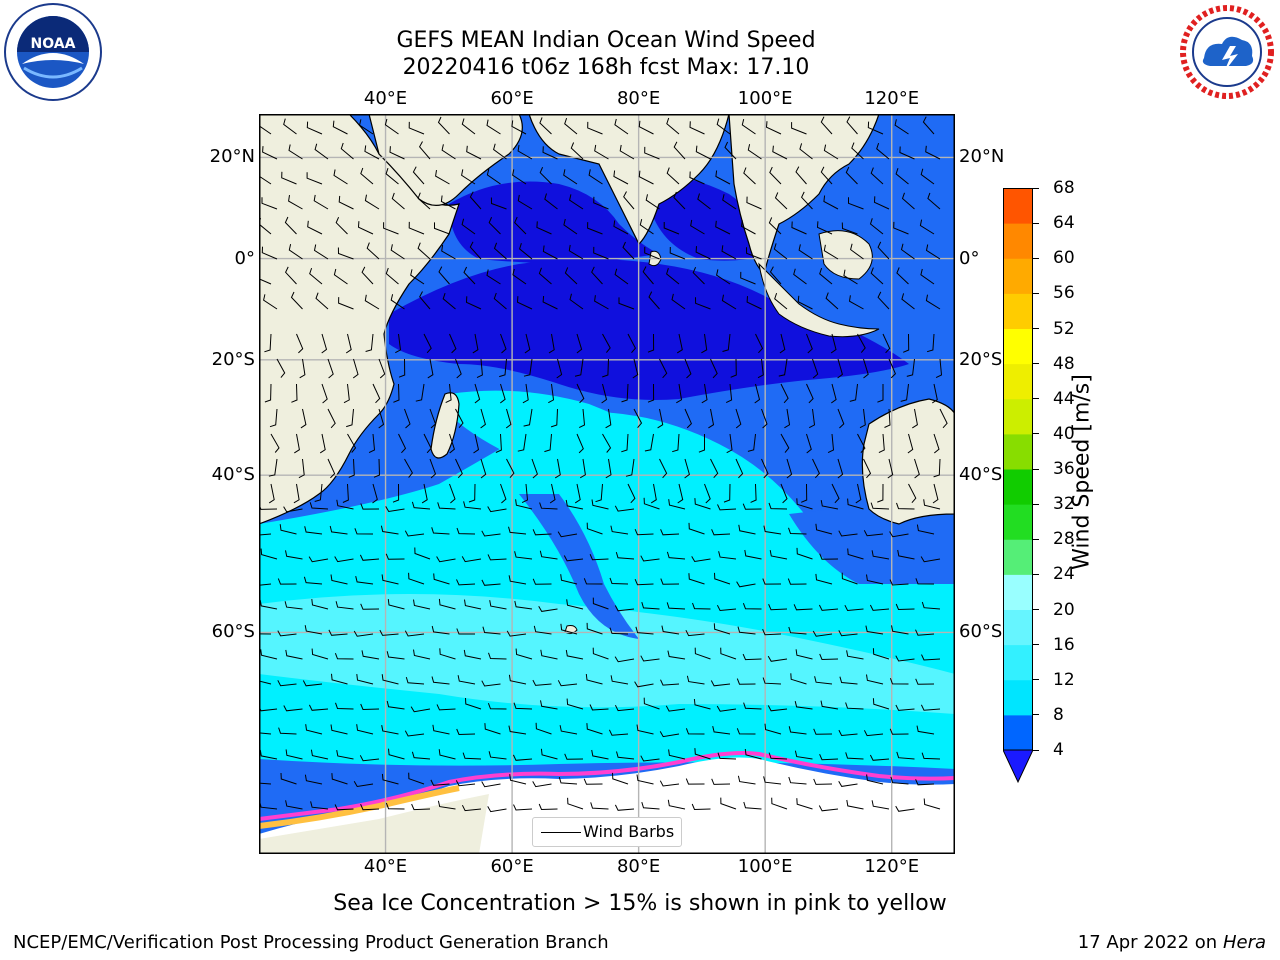 This screenshot has width=1280, height=960. Describe the element at coordinates (1064, 539) in the screenshot. I see `colorbar-tick-label: 28` at that location.